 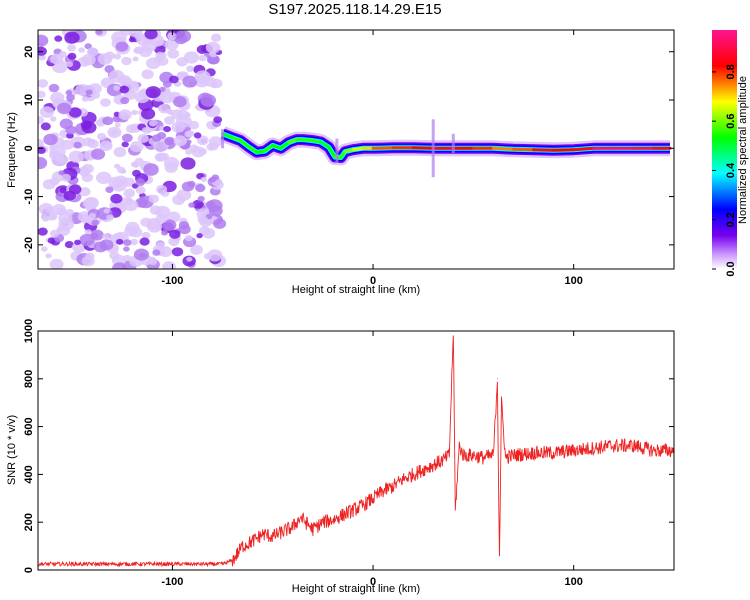 I want to click on x-tick-label: -100, so click(x=172, y=582).